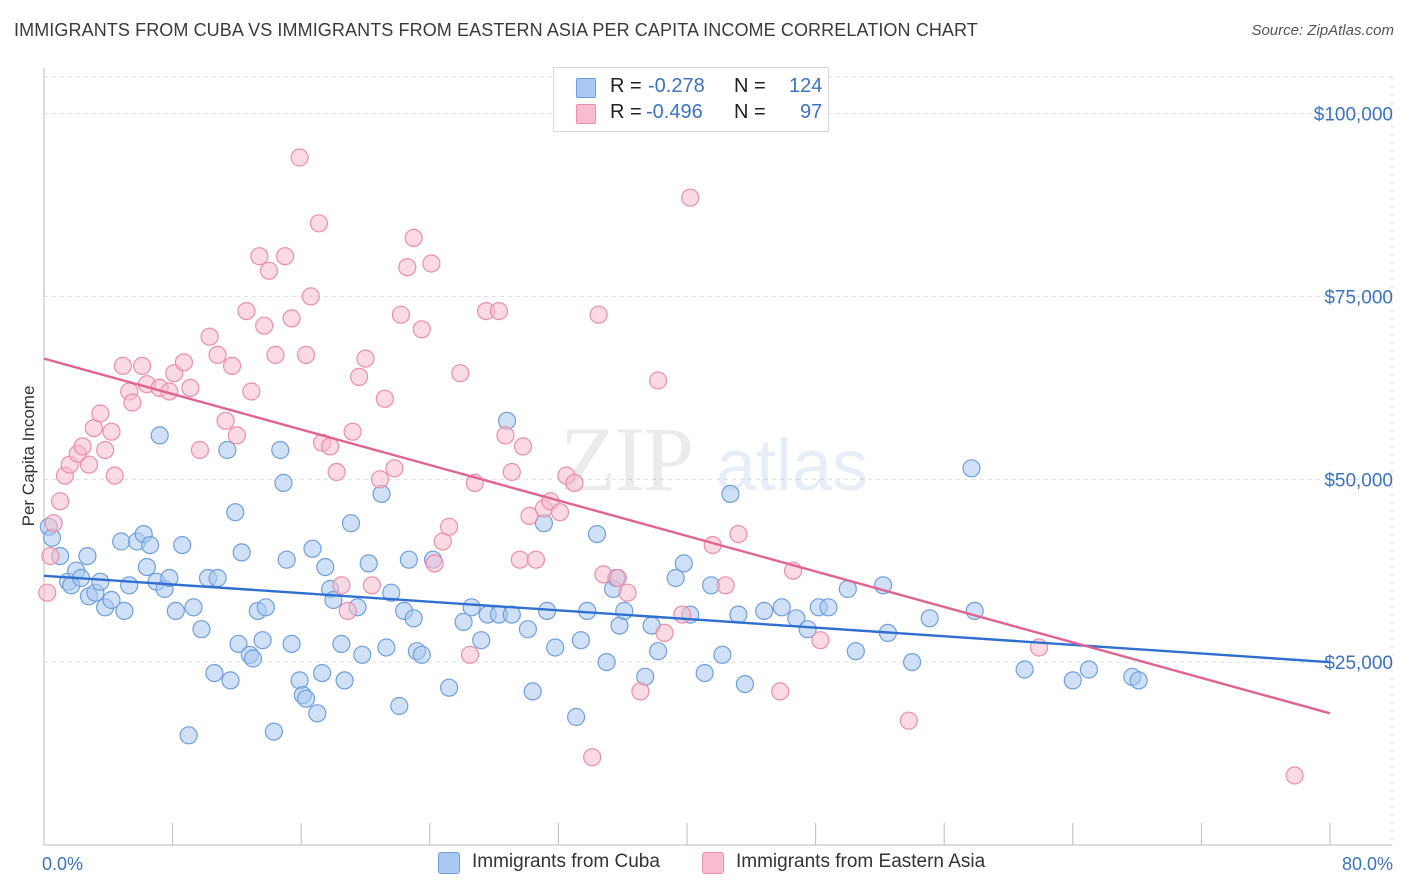  I want to click on legend-r-value: -0.278, so click(676, 86).